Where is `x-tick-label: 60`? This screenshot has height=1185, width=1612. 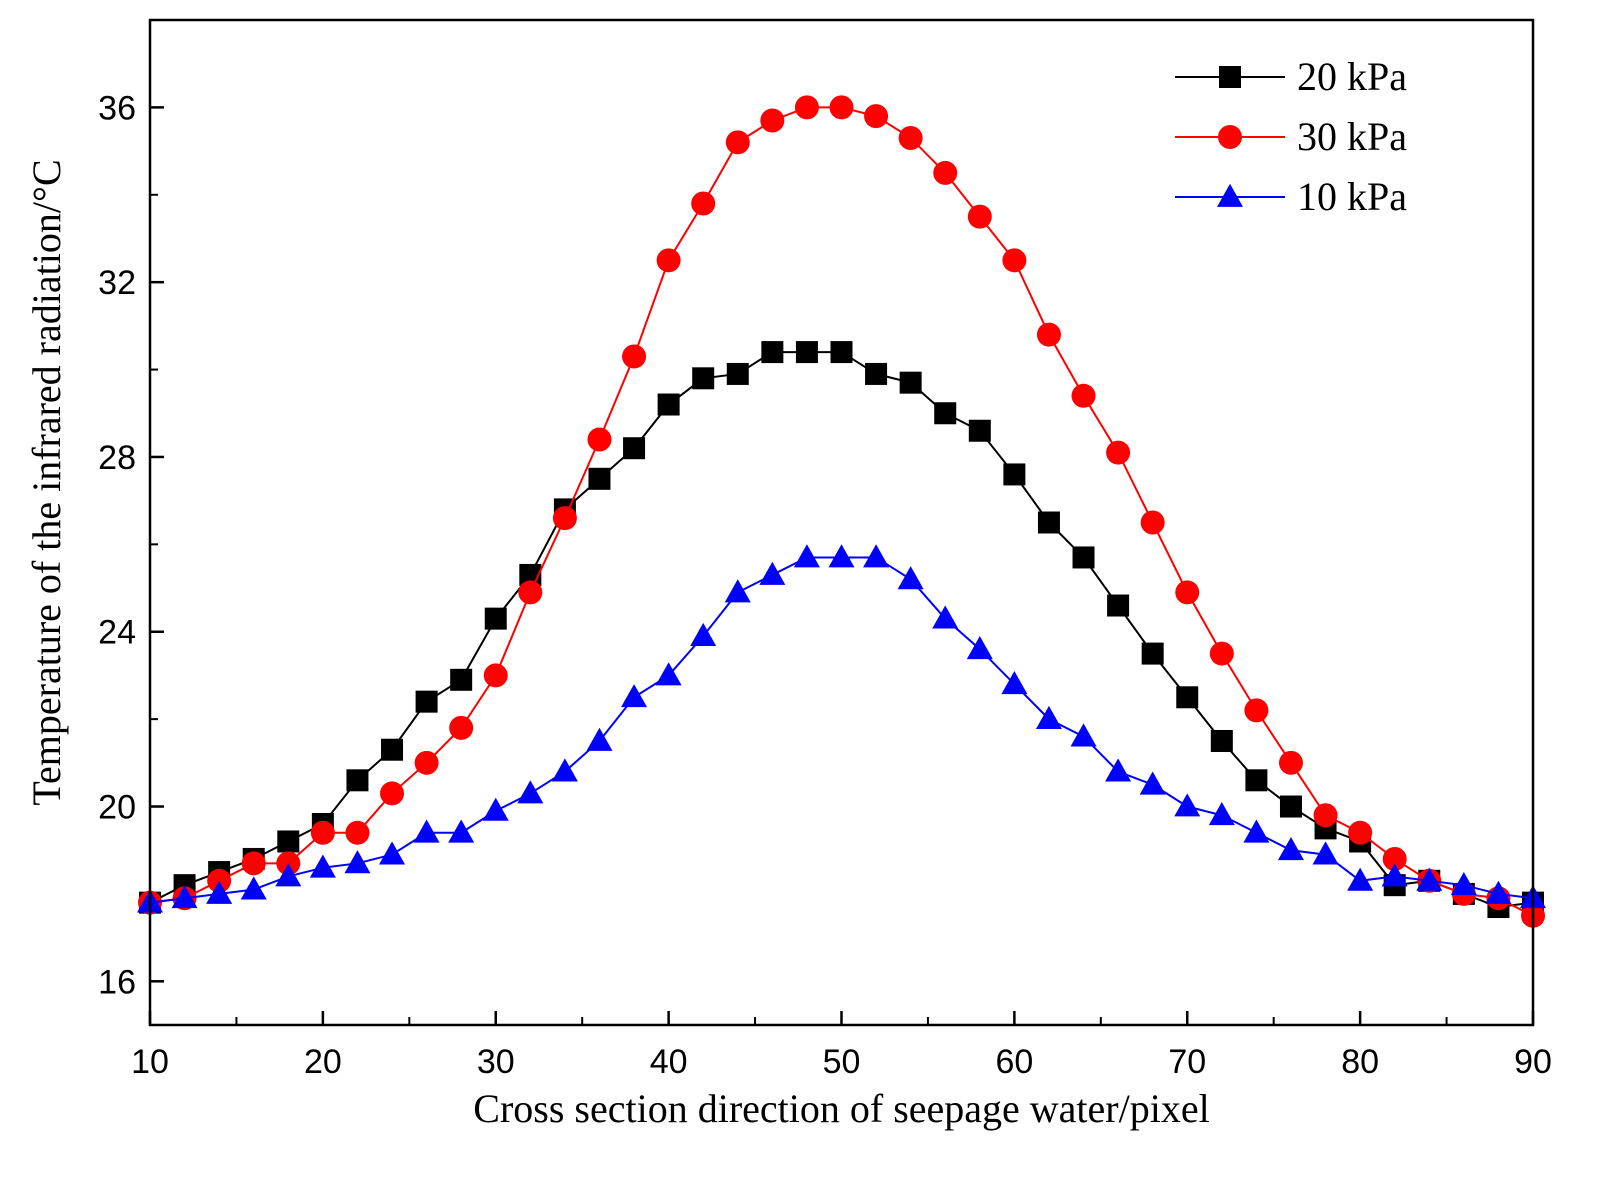
x-tick-label: 60 is located at coordinates (1014, 1062).